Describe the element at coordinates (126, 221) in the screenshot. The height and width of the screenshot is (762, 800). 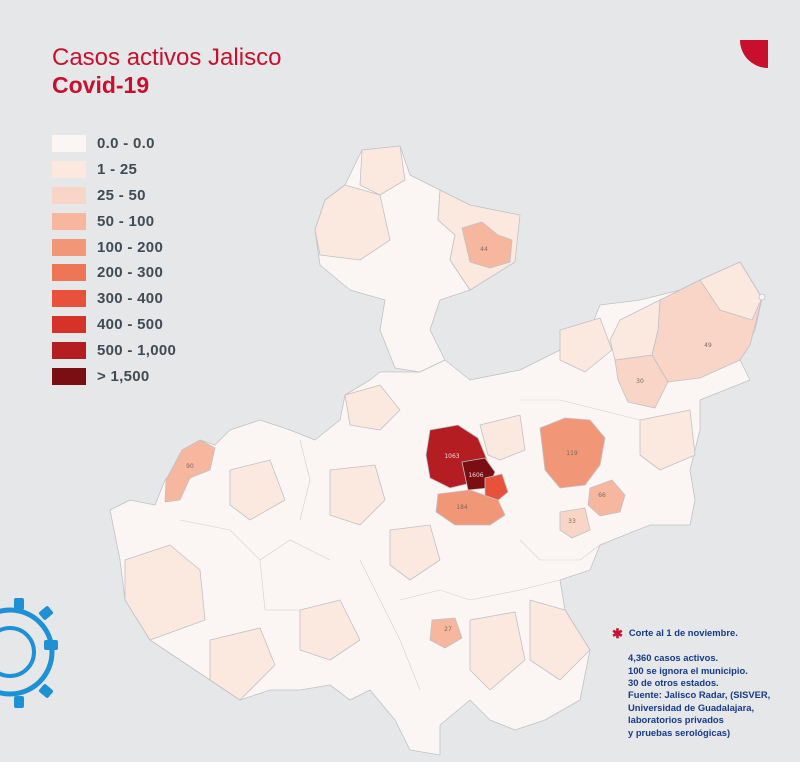
I see `legend-label: 50 - 100` at that location.